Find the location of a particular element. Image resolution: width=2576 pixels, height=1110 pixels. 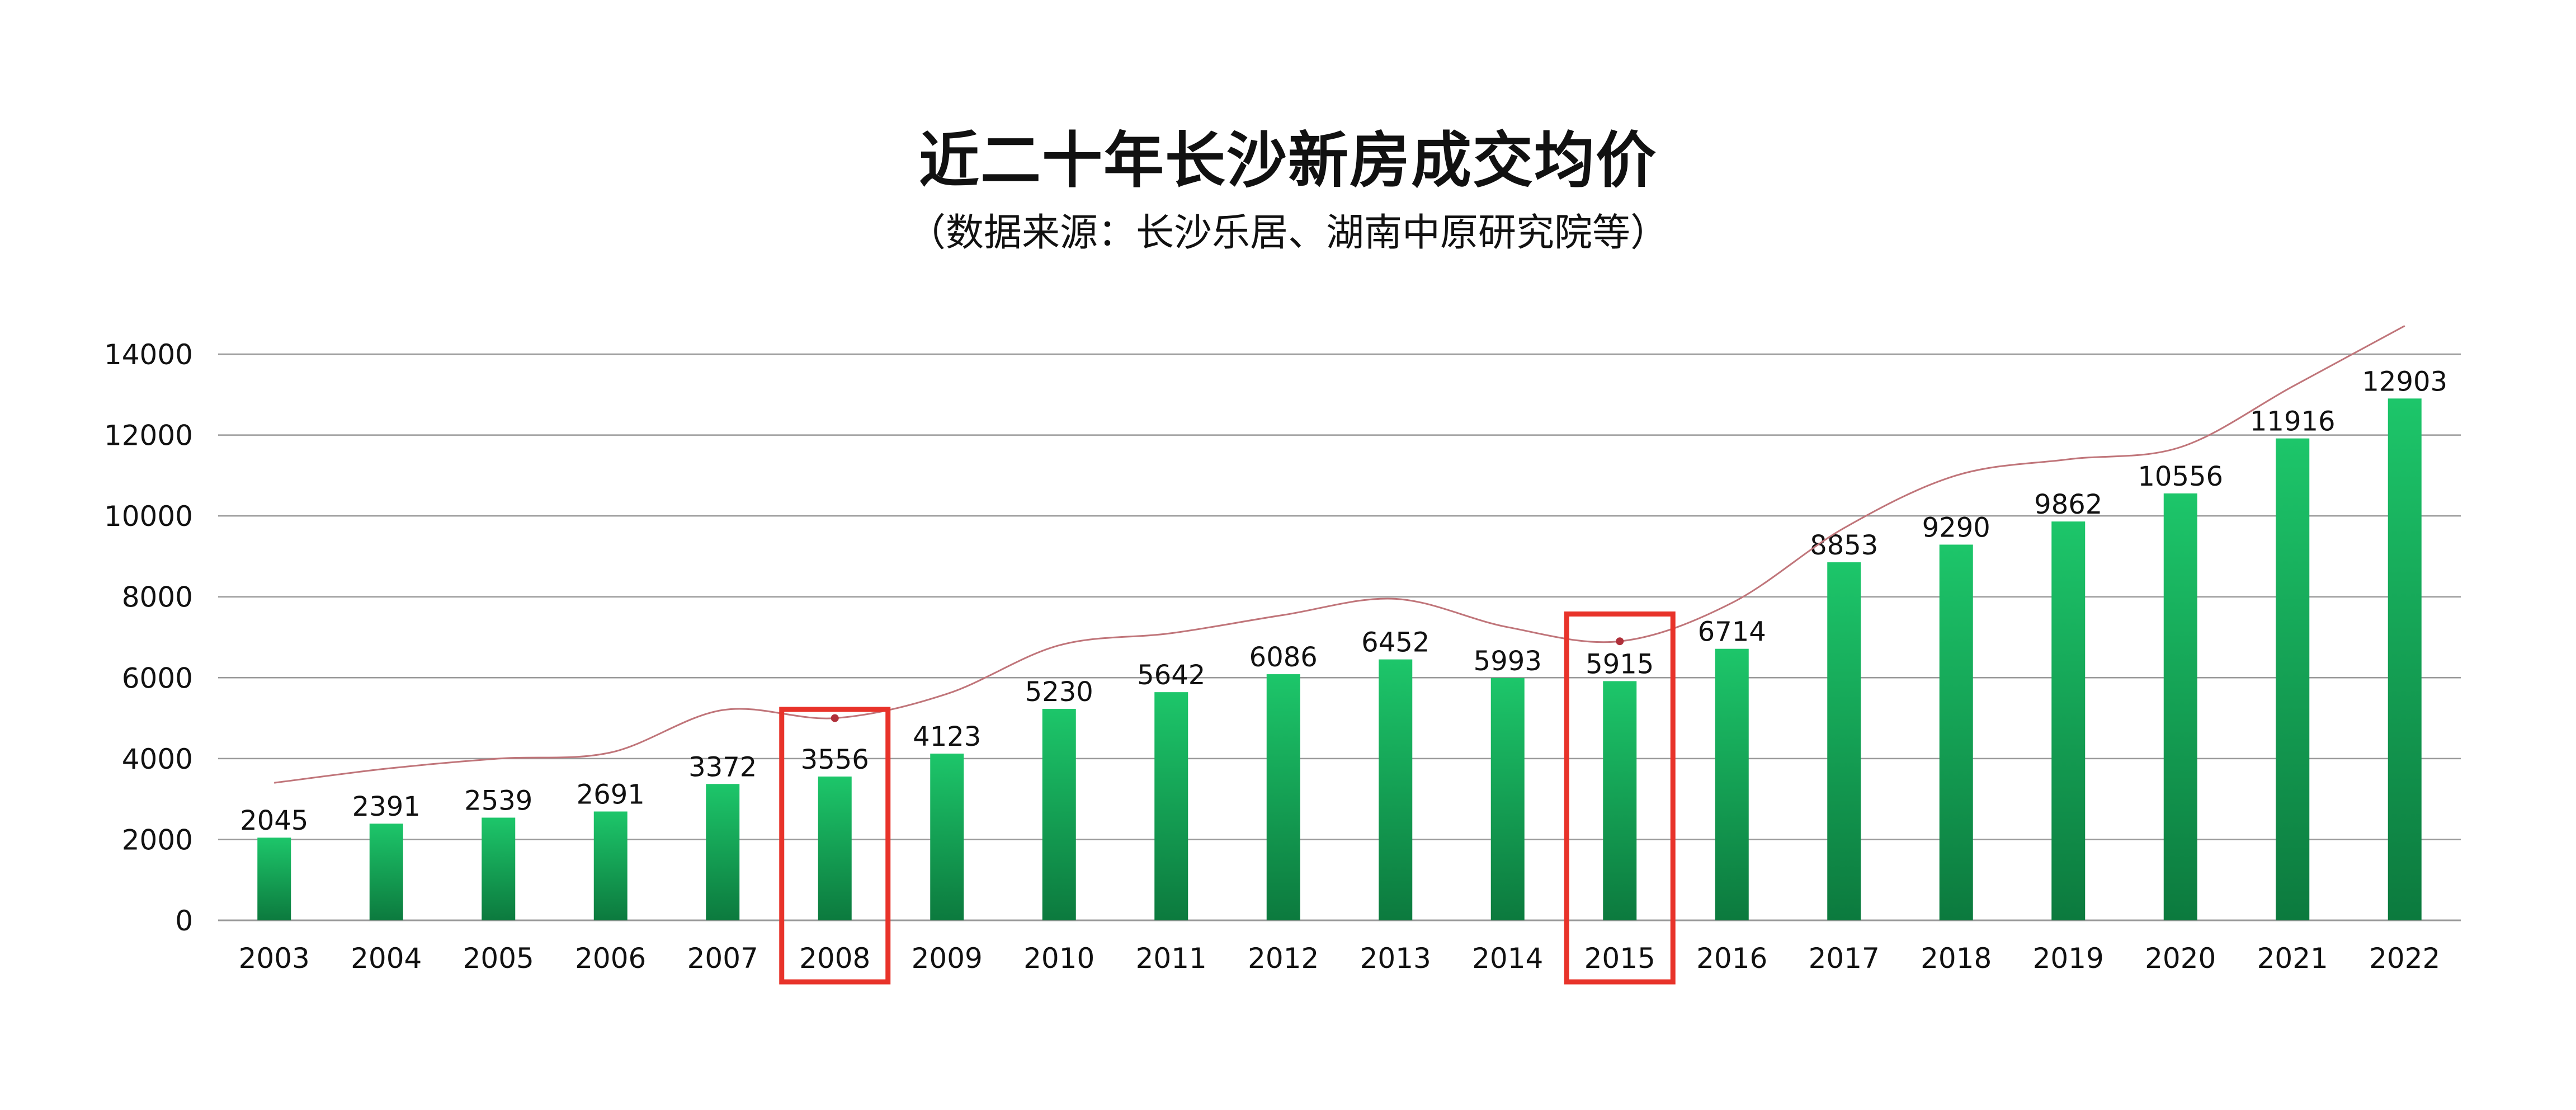

data-label: 9290 is located at coordinates (1956, 527).